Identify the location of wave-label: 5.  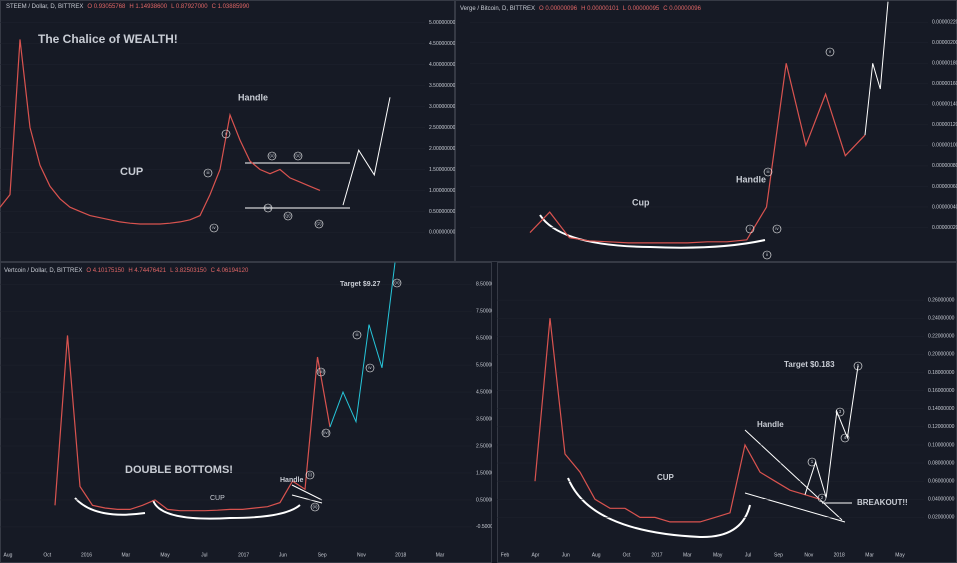
(858, 365).